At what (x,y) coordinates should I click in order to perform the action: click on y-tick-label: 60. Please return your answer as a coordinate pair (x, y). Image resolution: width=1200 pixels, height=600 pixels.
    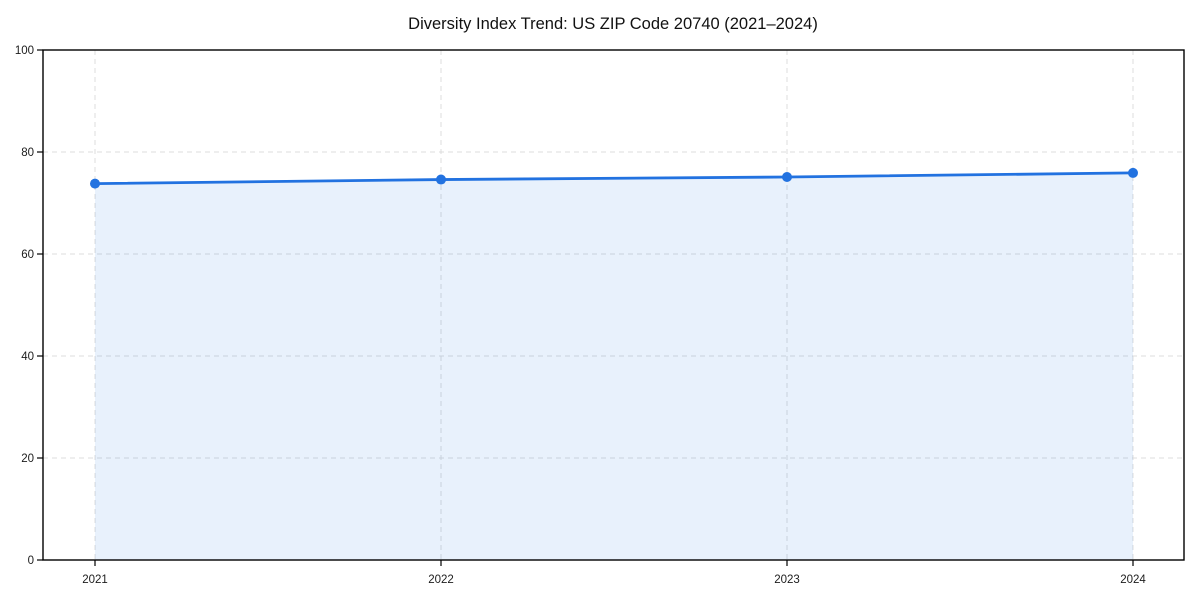
    Looking at the image, I should click on (27, 255).